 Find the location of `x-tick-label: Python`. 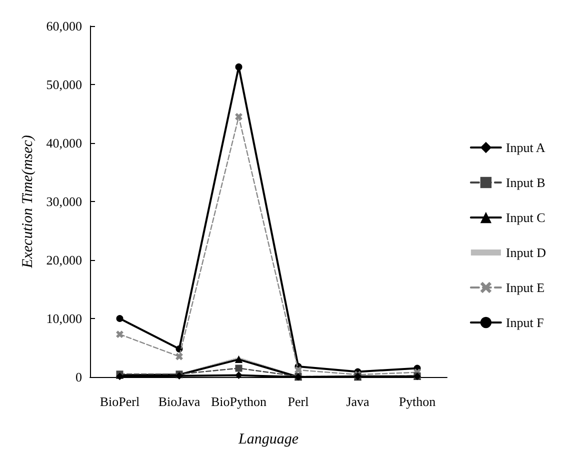

x-tick-label: Python is located at coordinates (417, 401).